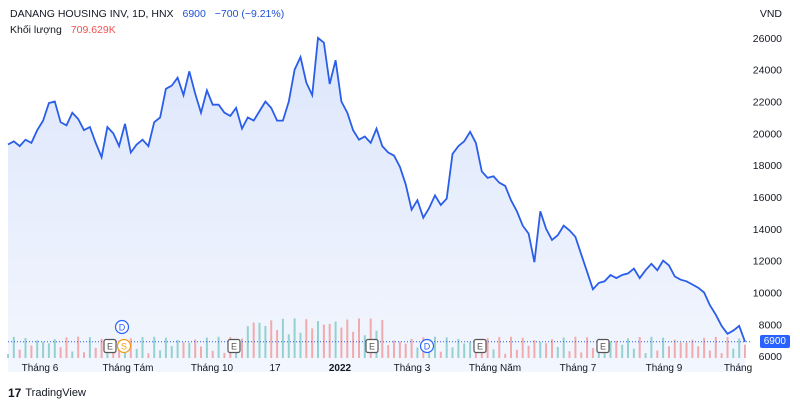 Image resolution: width=800 pixels, height=411 pixels. I want to click on y-tick-label: 8000, so click(771, 325).